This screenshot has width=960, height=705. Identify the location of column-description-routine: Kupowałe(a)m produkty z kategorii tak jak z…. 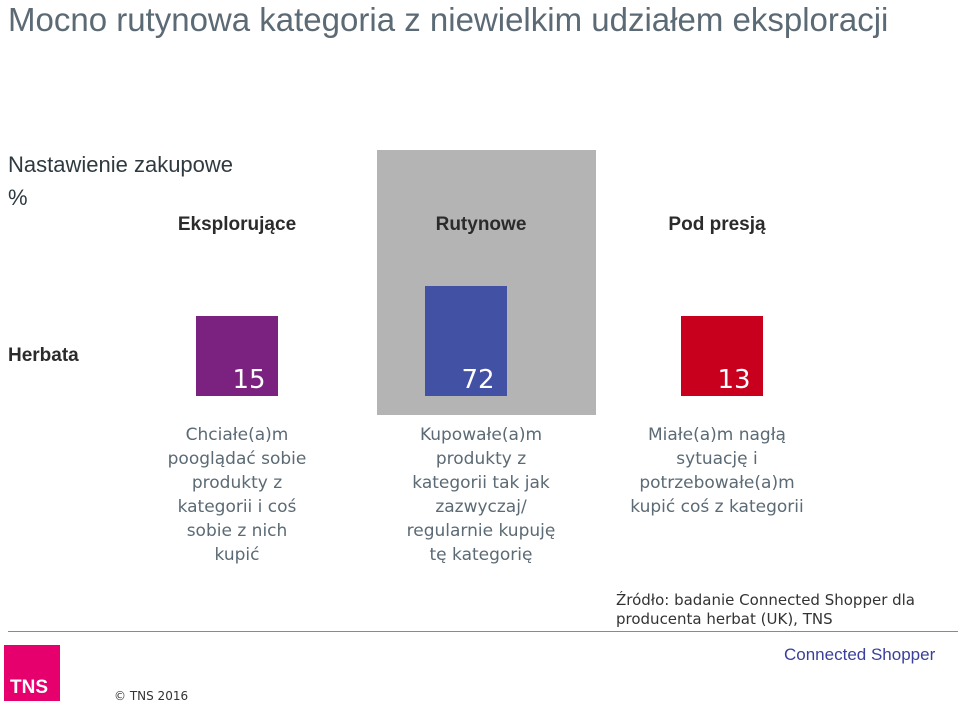
(481, 495).